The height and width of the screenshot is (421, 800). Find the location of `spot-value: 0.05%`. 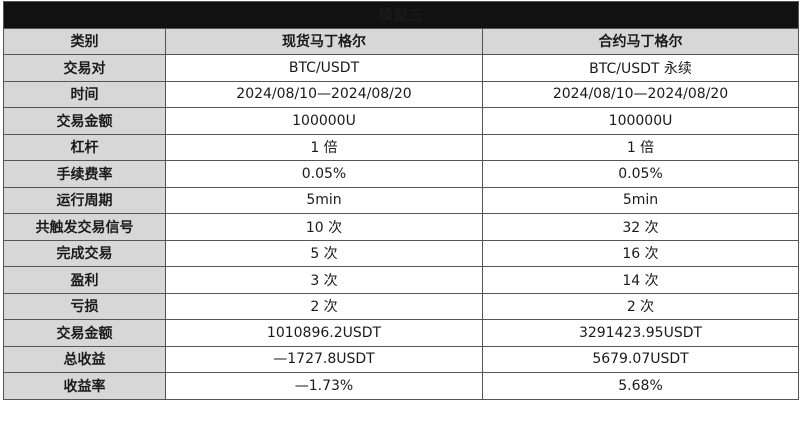

spot-value: 0.05% is located at coordinates (324, 174).